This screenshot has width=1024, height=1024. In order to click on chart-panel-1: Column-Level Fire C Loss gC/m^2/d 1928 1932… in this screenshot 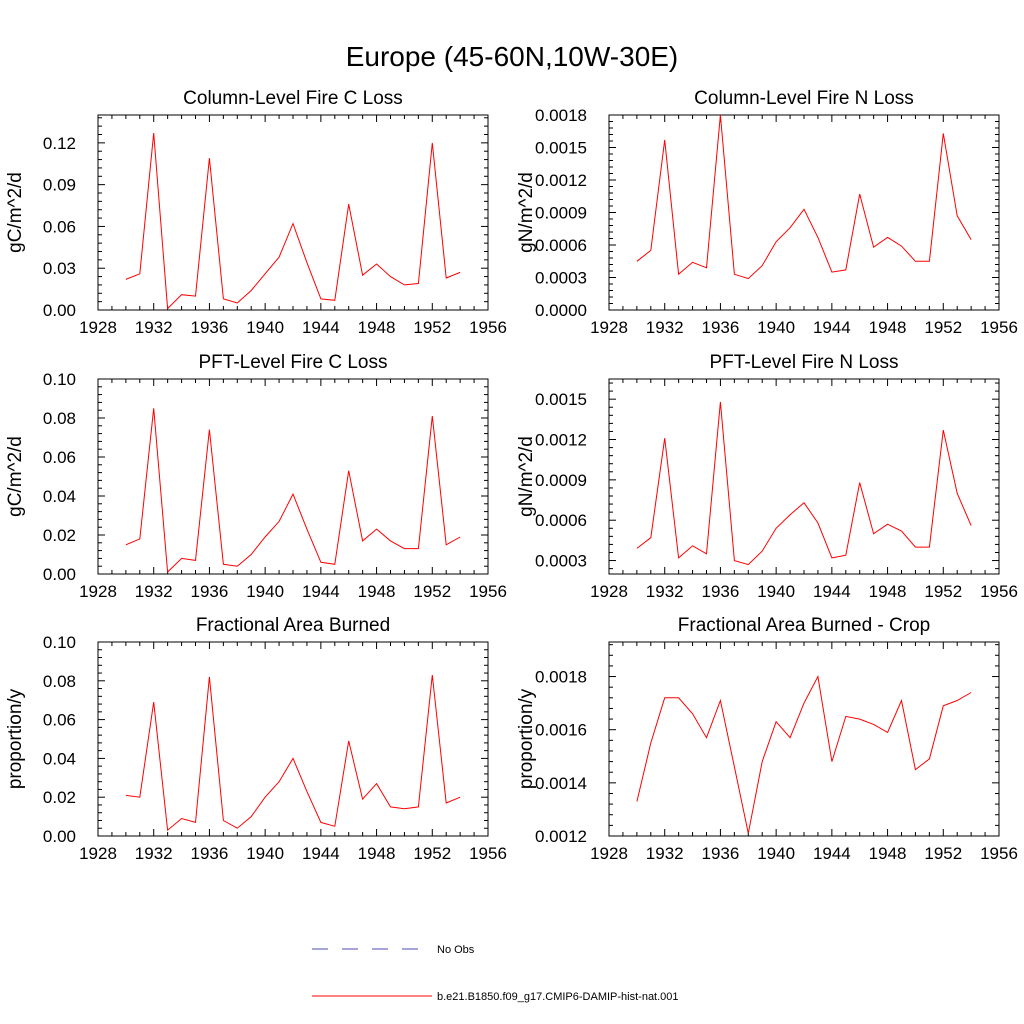, I will do `click(256, 212)`.